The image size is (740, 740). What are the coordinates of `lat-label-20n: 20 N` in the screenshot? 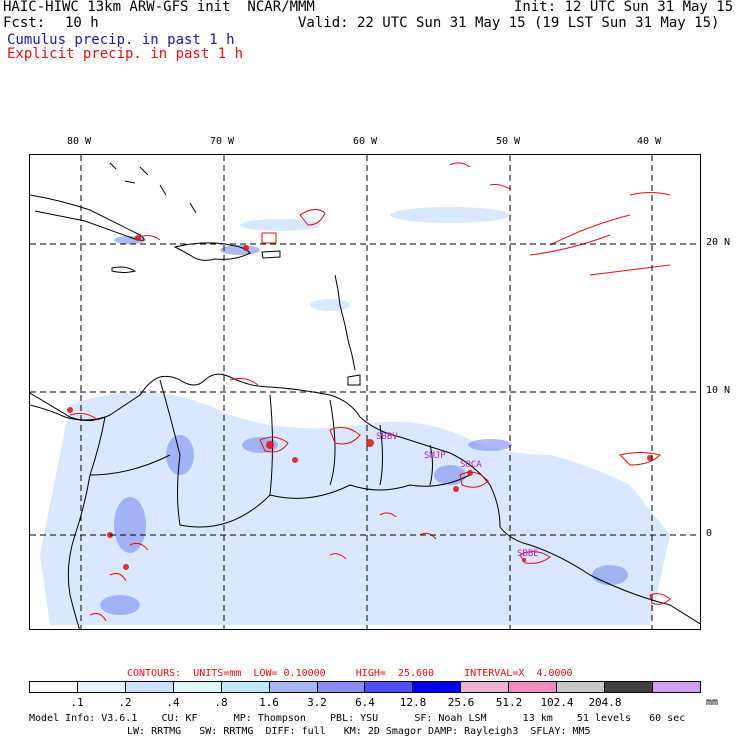 It's located at (718, 242).